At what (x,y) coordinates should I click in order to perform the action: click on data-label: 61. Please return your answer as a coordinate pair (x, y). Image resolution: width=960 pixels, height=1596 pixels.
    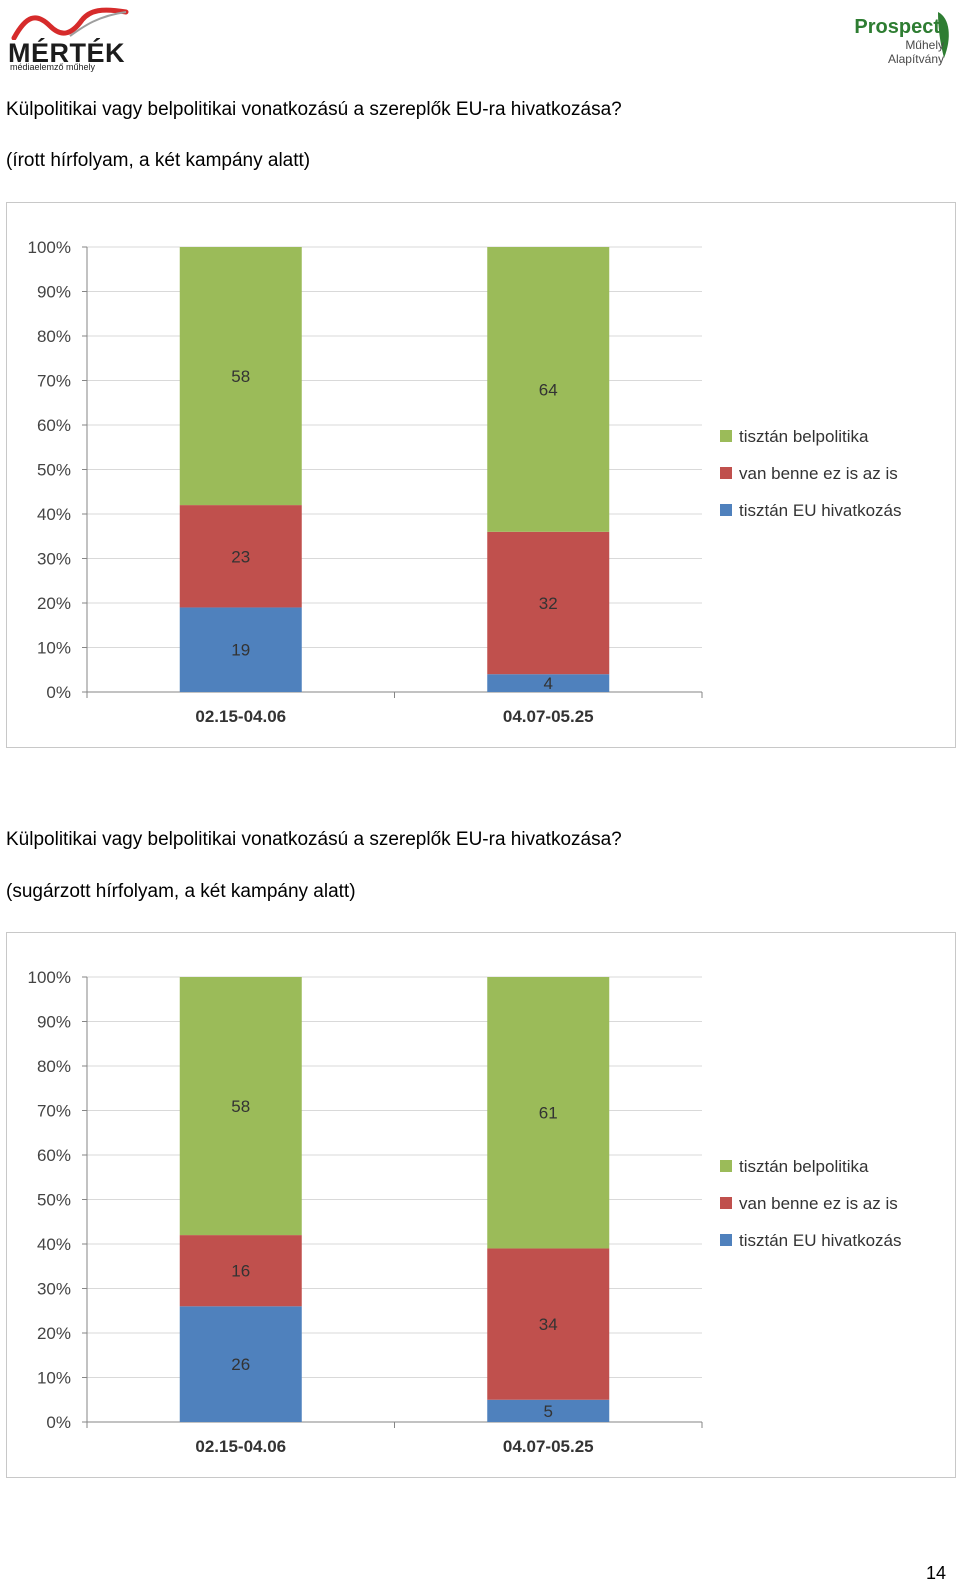
    Looking at the image, I should click on (548, 1113).